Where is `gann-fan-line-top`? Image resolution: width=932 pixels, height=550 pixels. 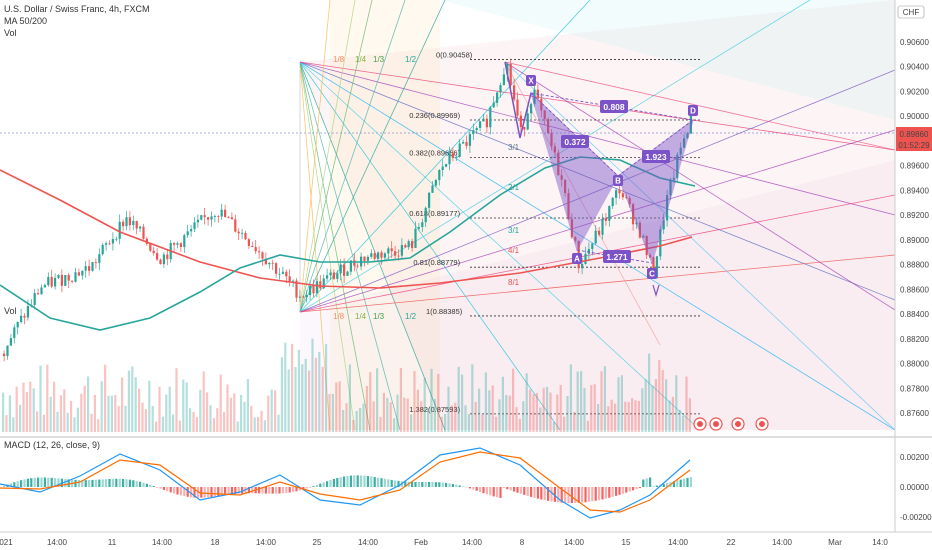
gann-fan-line-top is located at coordinates (372, 246).